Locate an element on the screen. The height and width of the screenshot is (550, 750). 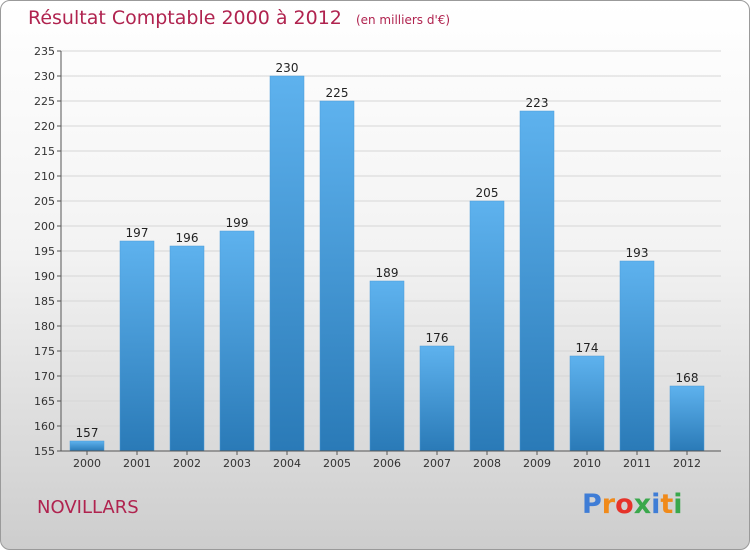
y-tick-label: 165 is located at coordinates (44, 401).